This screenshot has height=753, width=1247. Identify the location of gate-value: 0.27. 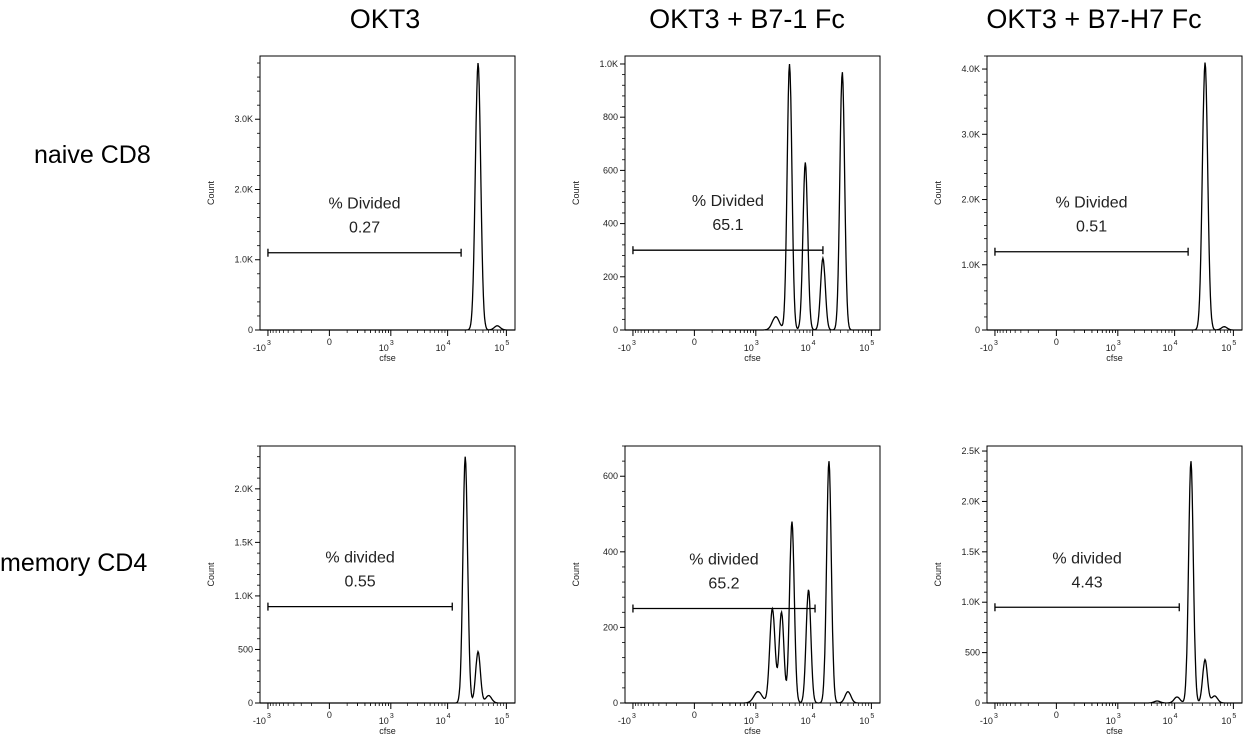
(364, 228).